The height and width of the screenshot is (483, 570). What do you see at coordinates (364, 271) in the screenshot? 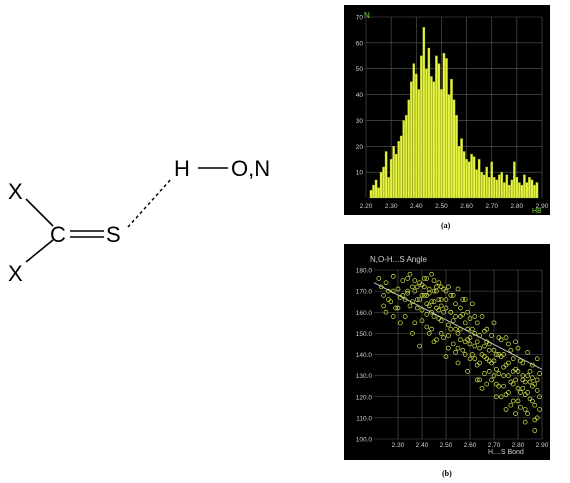
I see `scatter-y-tick: 180.0` at bounding box center [364, 271].